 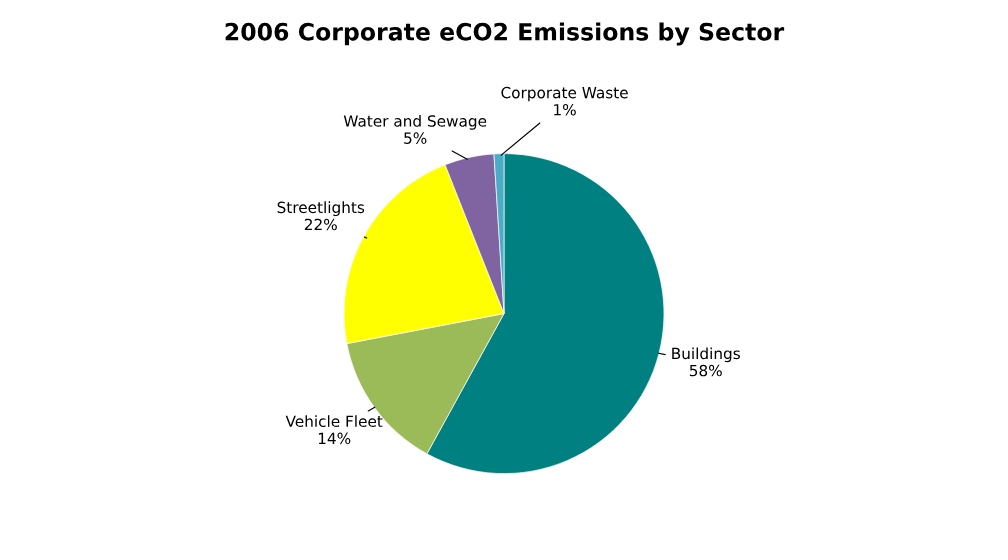 What do you see at coordinates (505, 34) in the screenshot?
I see `chart-title: 2006 Corporate eCO2 Emissions by Sector` at bounding box center [505, 34].